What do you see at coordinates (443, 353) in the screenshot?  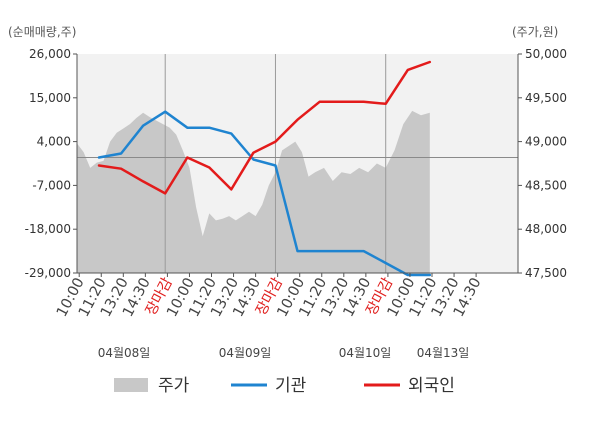 I see `date-label: 04월13일` at bounding box center [443, 353].